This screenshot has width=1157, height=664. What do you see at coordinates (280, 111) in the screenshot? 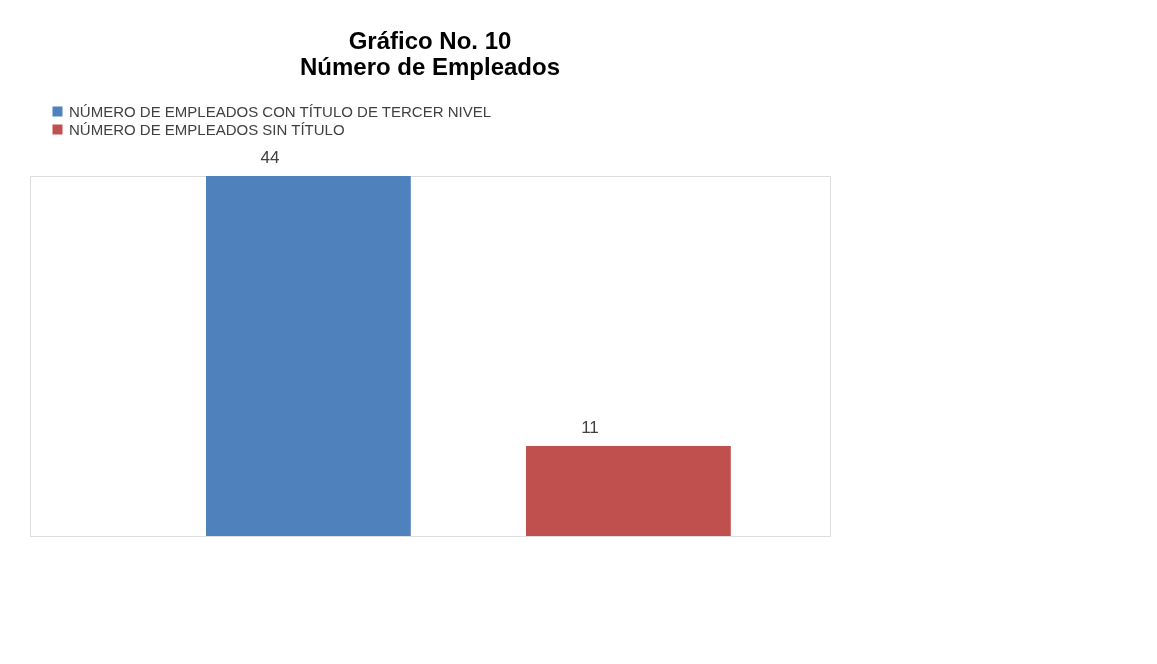
I see `legend-label: NÚMERO DE EMPLEADOS CON TÍTULO DE TERCER NIVEL` at bounding box center [280, 111].